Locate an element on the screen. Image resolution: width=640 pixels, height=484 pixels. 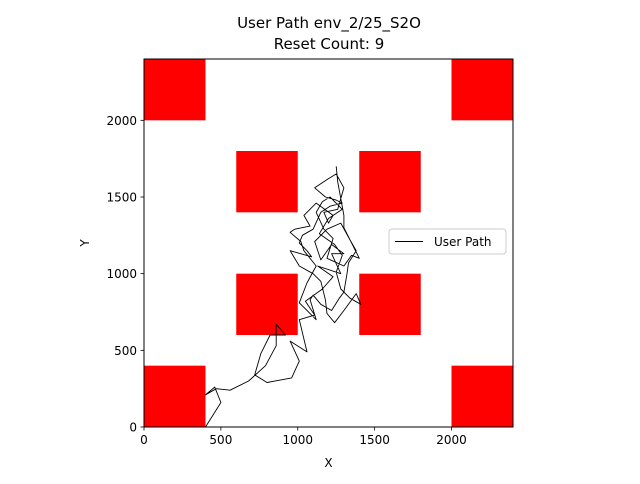
x-tick-label: 1500 is located at coordinates (374, 440).